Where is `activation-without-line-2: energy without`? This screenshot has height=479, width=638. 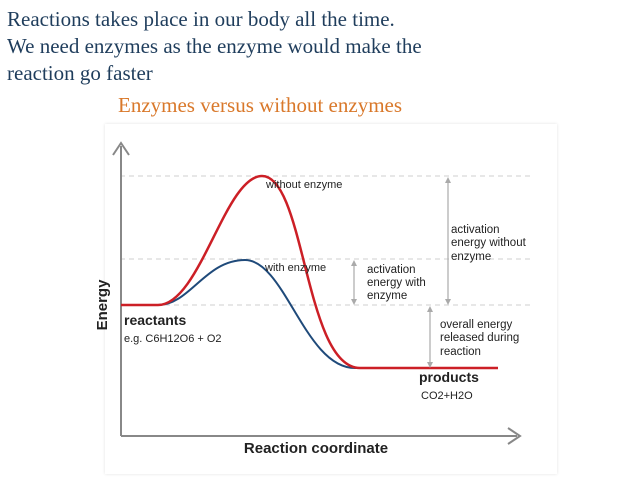
activation-without-line-2: energy without is located at coordinates (489, 243).